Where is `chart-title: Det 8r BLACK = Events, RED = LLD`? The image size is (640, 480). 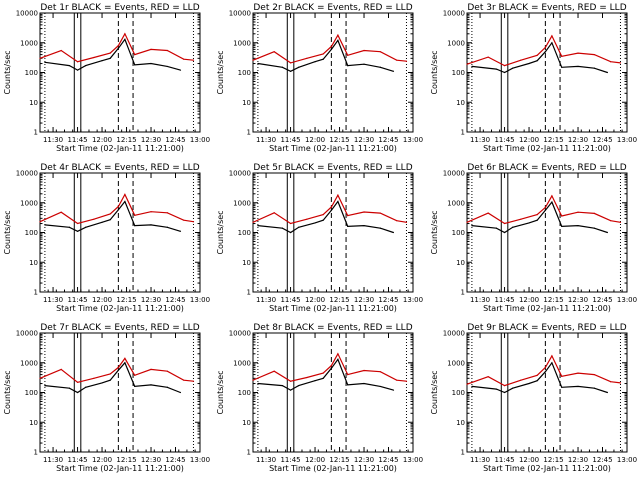 chart-title: Det 8r BLACK = Events, RED = LLD is located at coordinates (332, 328).